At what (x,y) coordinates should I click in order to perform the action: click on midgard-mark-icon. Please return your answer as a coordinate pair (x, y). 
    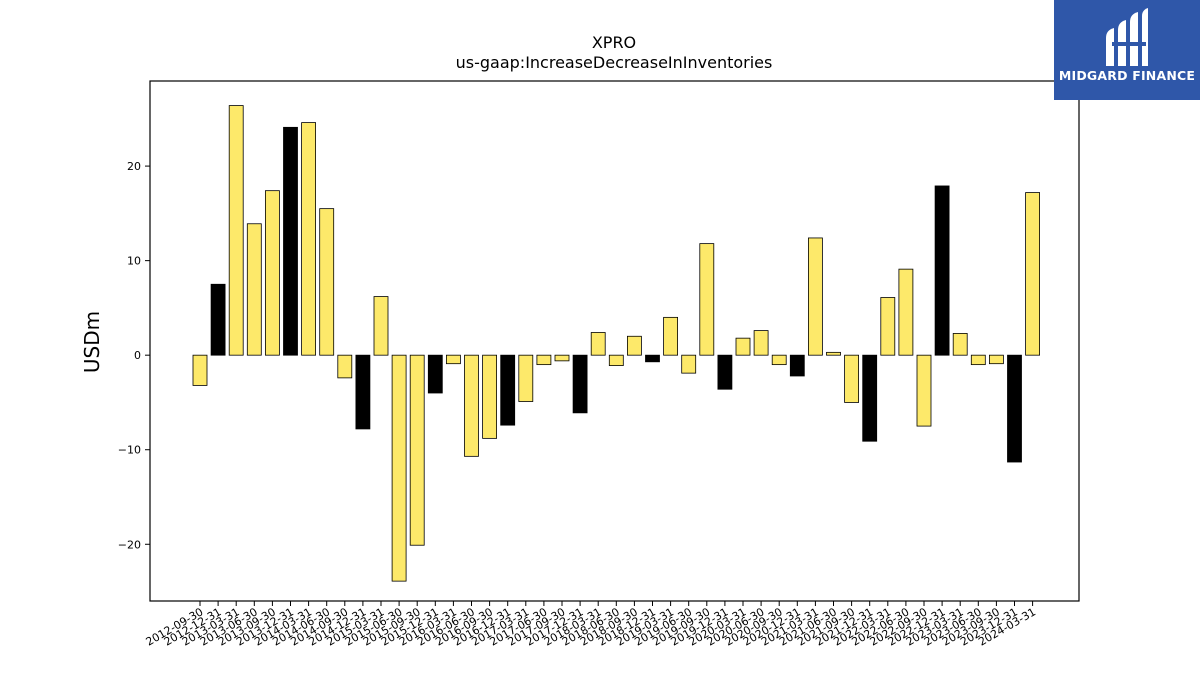
    Looking at the image, I should click on (1127, 37).